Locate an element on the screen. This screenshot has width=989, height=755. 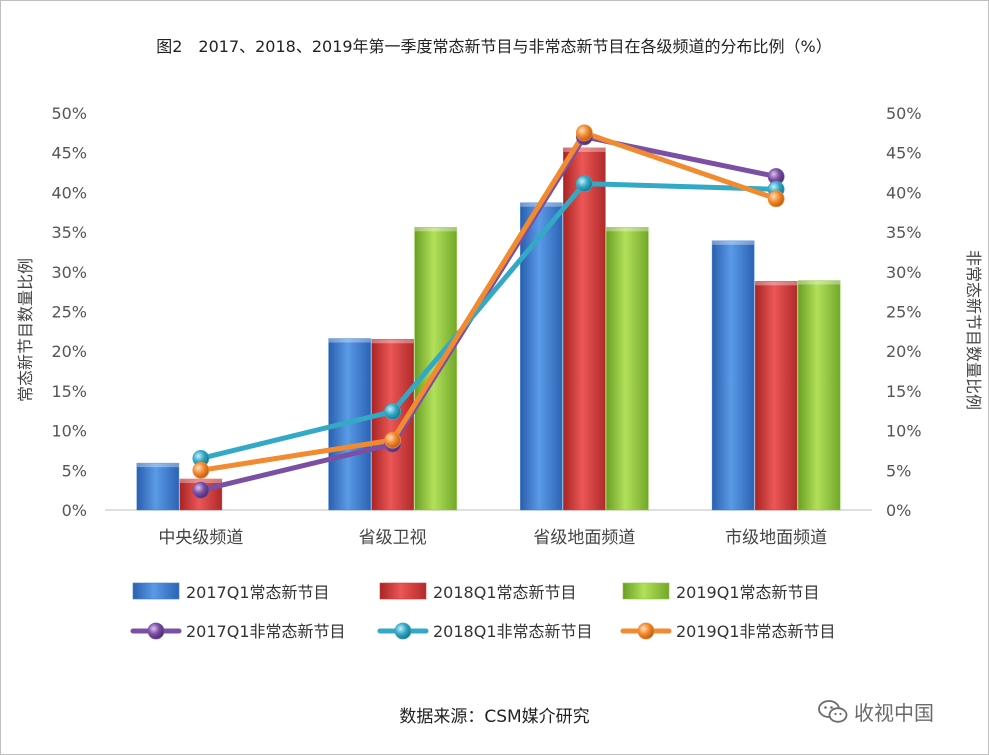
y-tick-label-right: 35% is located at coordinates (904, 232).